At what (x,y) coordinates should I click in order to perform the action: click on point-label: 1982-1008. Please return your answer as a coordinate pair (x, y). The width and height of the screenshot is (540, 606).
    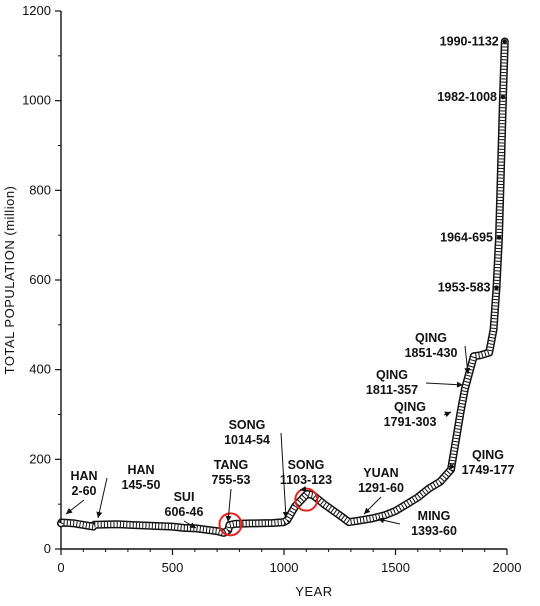
    Looking at the image, I should click on (467, 97).